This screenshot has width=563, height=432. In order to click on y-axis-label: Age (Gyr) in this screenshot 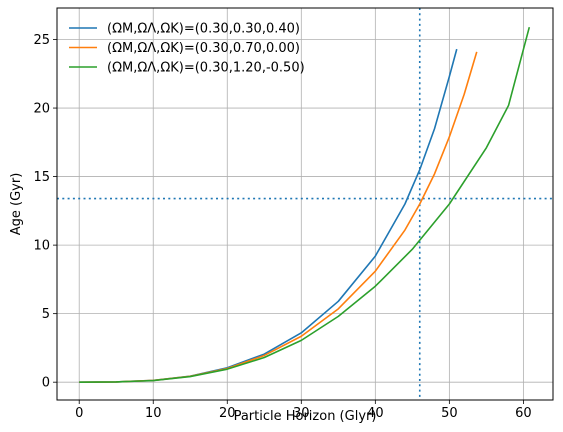, I will do `click(16, 204)`.